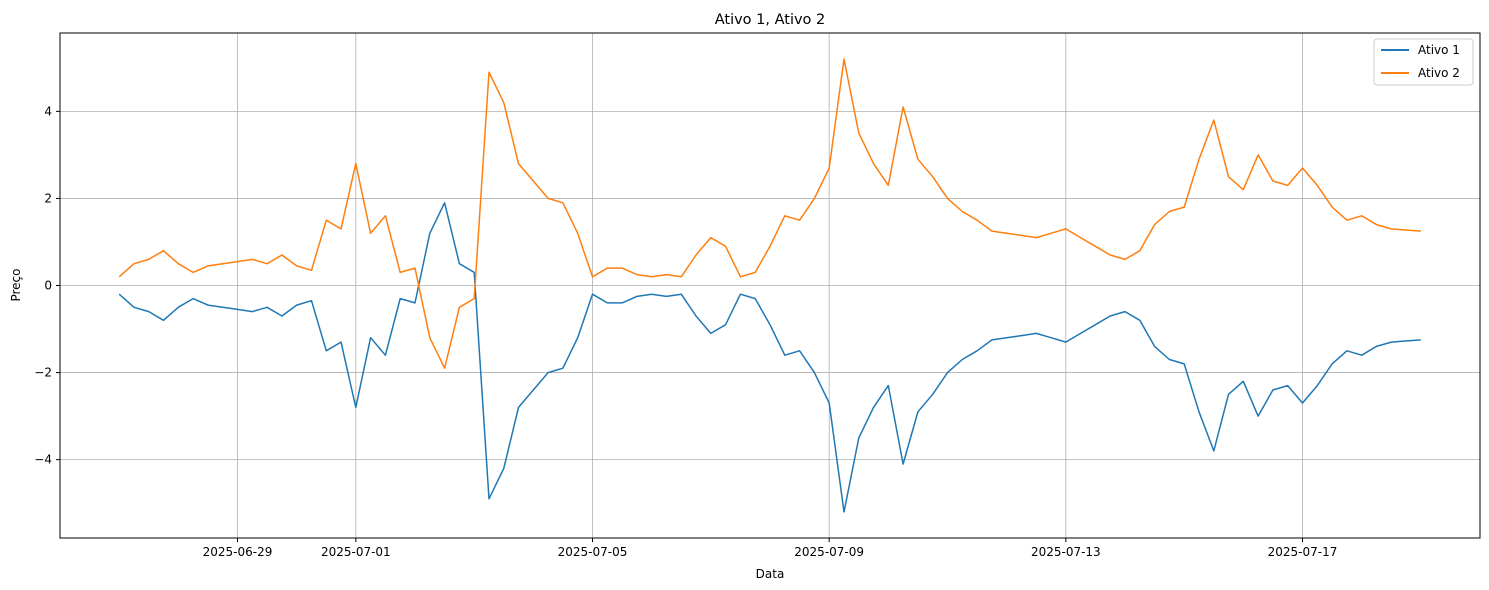 This screenshot has width=1489, height=590. I want to click on x-tick-label: 2025-07-13, so click(1066, 552).